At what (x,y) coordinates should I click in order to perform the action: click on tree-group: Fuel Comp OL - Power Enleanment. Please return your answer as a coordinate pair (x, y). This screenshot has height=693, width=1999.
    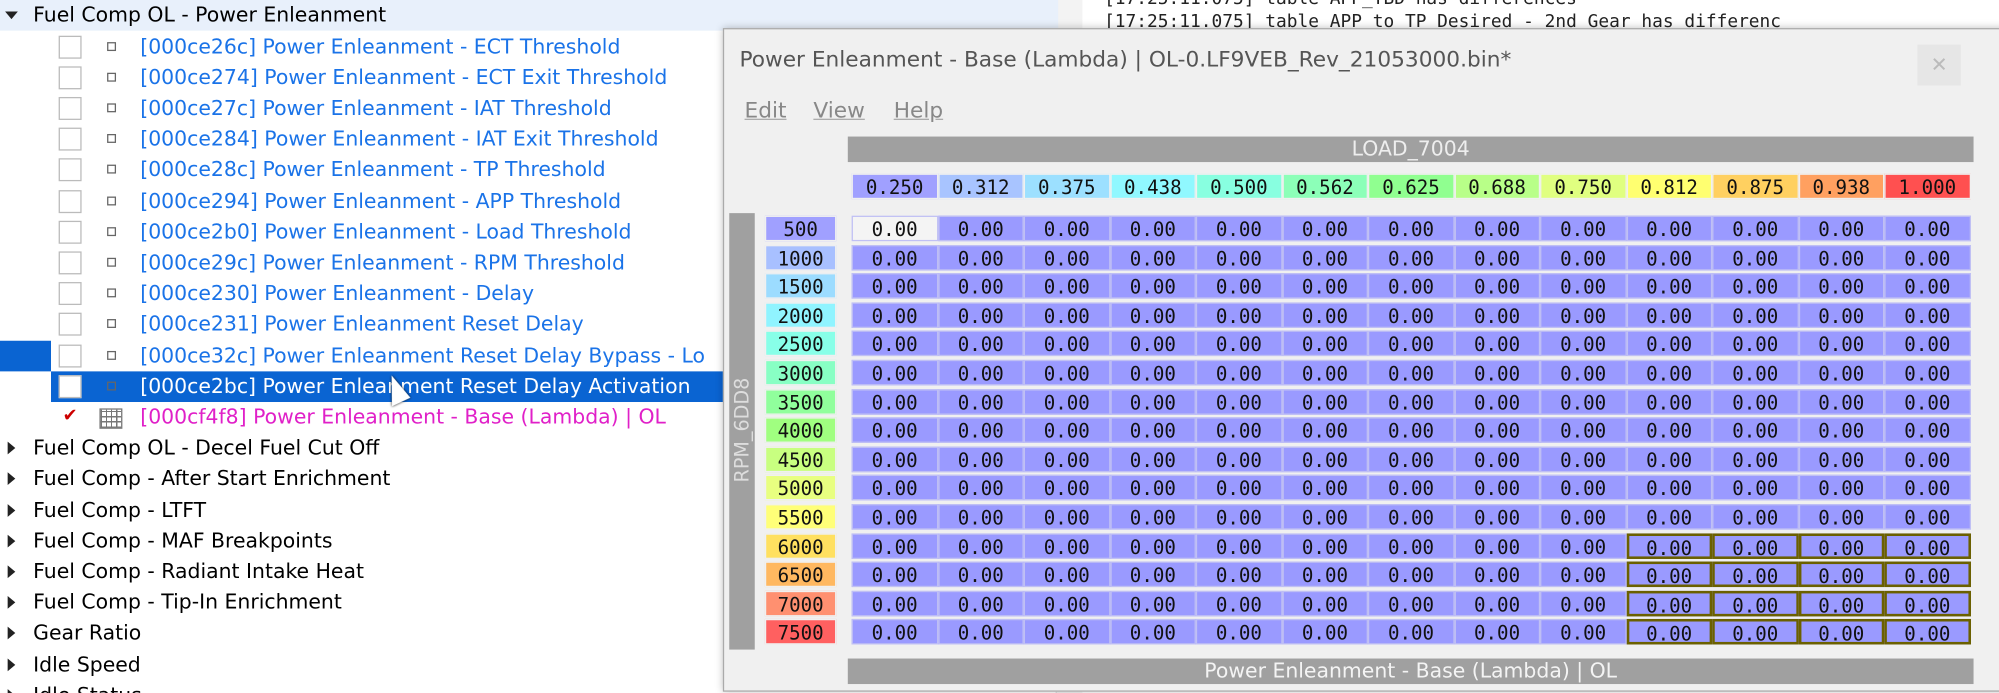
    Looking at the image, I should click on (529, 15).